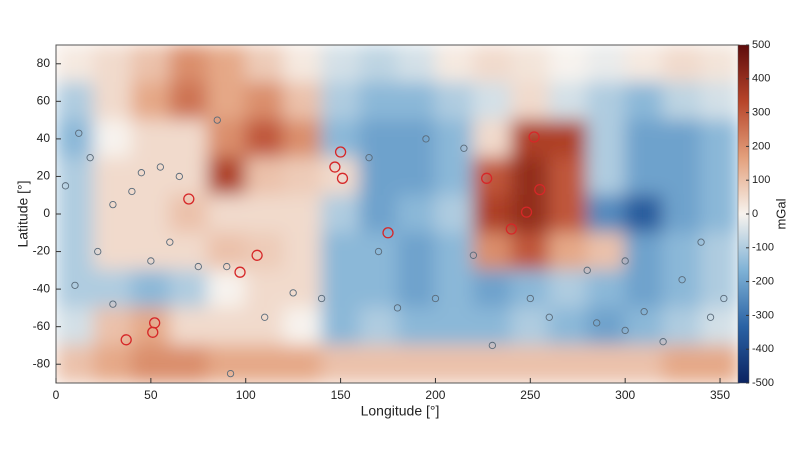 The width and height of the screenshot is (800, 450). I want to click on y-tick-label: -20, so click(42, 251).